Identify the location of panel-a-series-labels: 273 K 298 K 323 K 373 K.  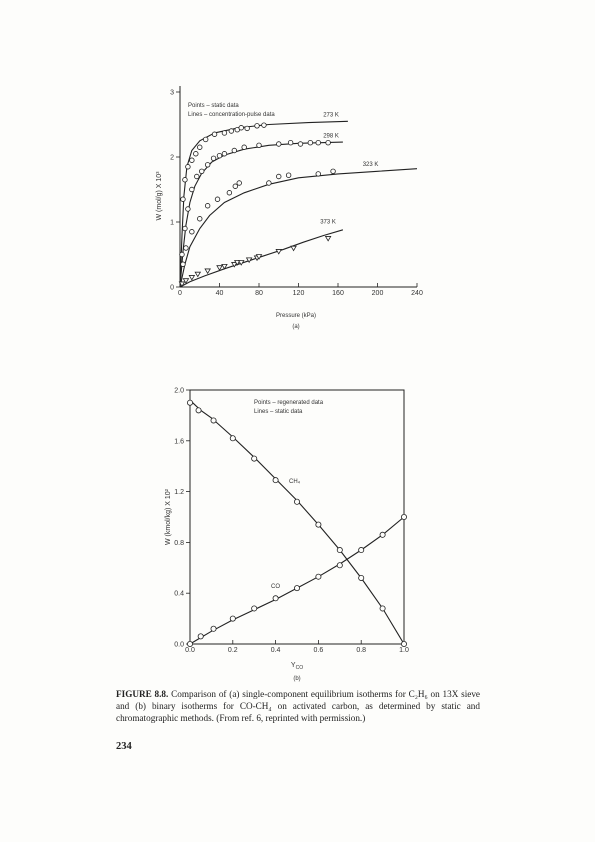
(349, 169).